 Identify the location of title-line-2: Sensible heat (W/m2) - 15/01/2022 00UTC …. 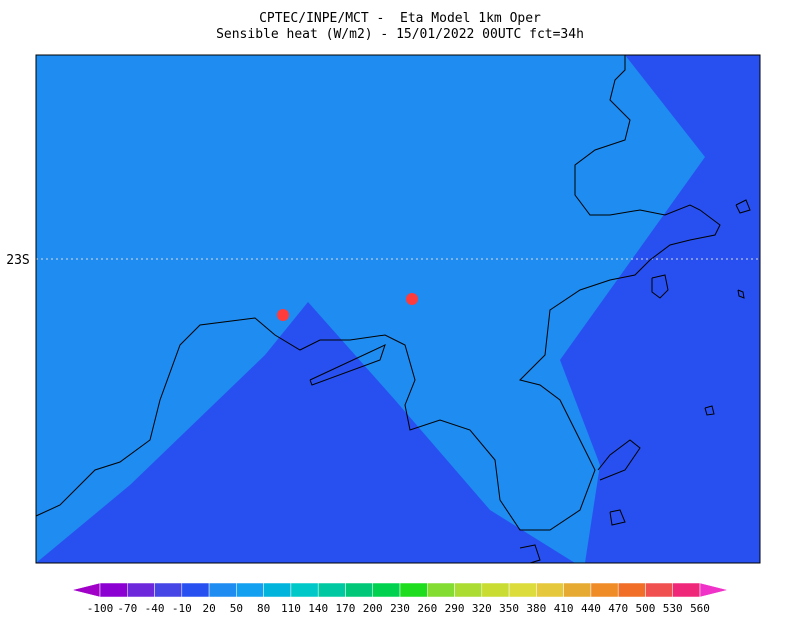
(400, 34).